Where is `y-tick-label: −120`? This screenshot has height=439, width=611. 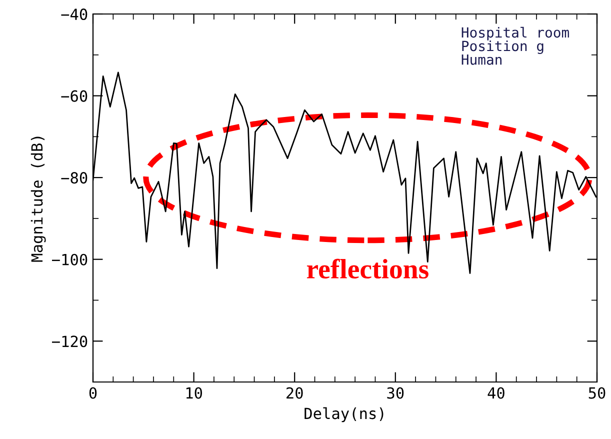
y-tick-label: −120 is located at coordinates (70, 342).